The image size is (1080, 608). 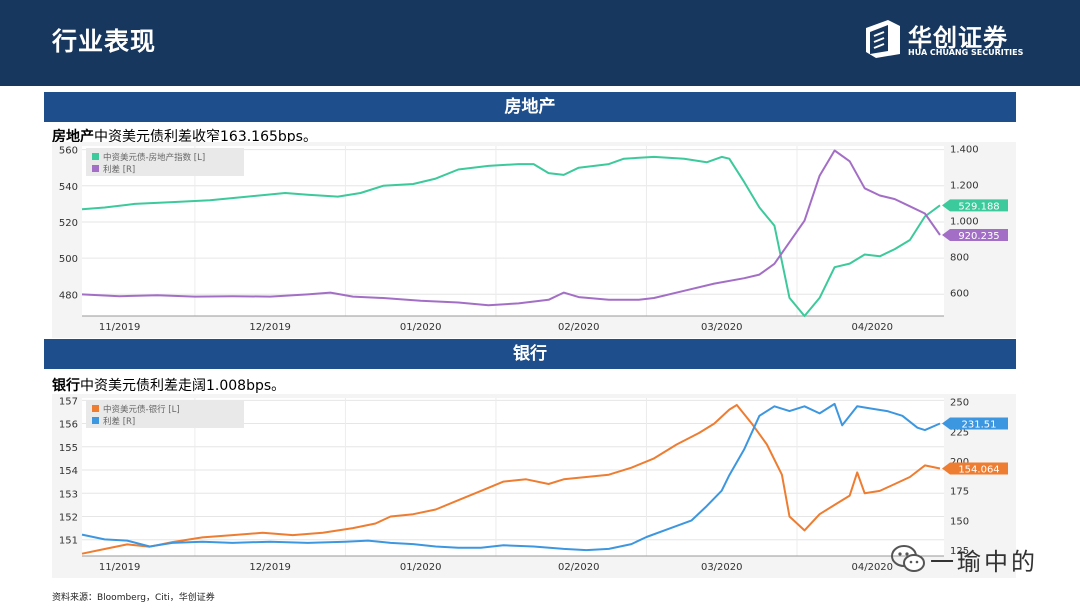 I want to click on real-estate-note: 房地产中资美元债利差收窄163.165bps。, so click(x=184, y=136).